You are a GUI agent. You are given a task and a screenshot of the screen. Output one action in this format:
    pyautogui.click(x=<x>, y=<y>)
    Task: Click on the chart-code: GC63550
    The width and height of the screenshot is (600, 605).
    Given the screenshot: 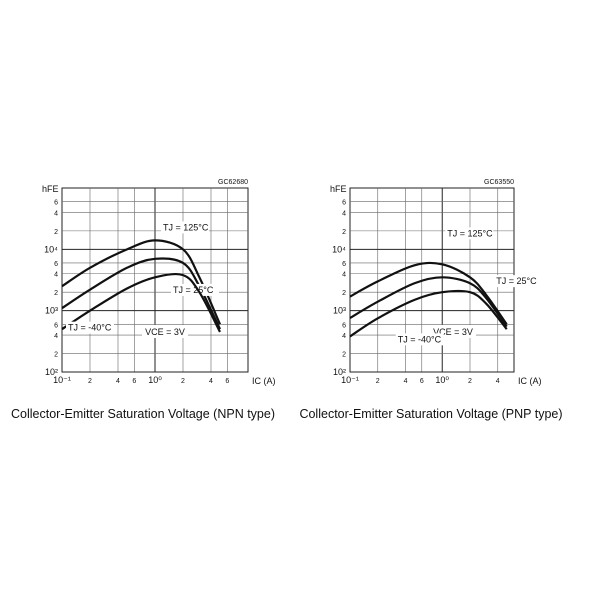 What is the action you would take?
    pyautogui.click(x=499, y=182)
    